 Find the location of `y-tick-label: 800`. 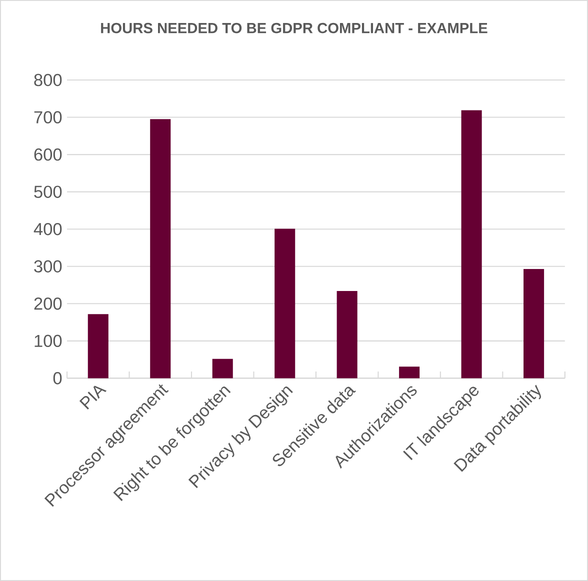

y-tick-label: 800 is located at coordinates (48, 80).